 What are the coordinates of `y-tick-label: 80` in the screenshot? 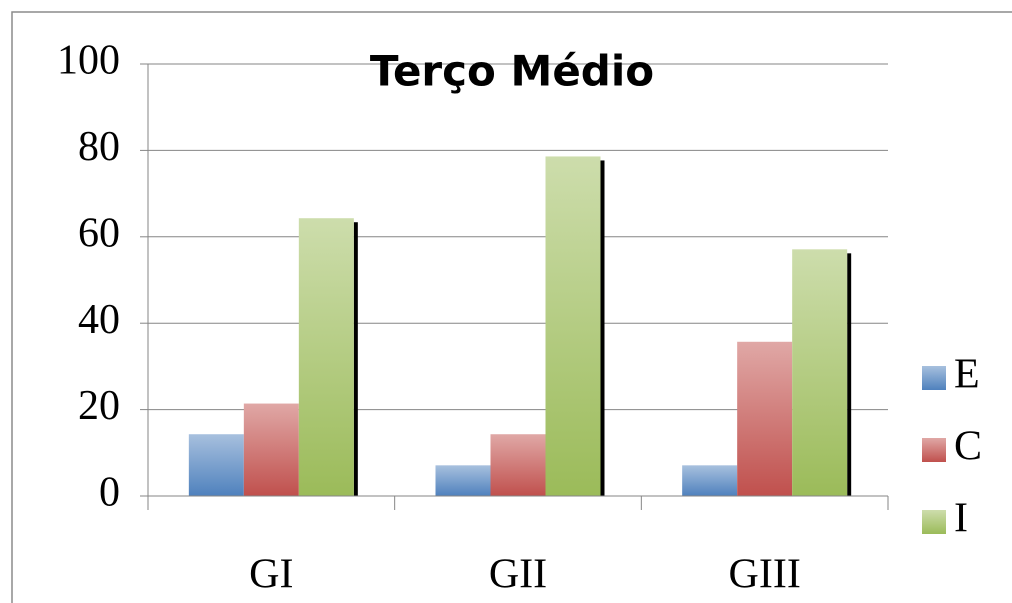 It's located at (99, 147).